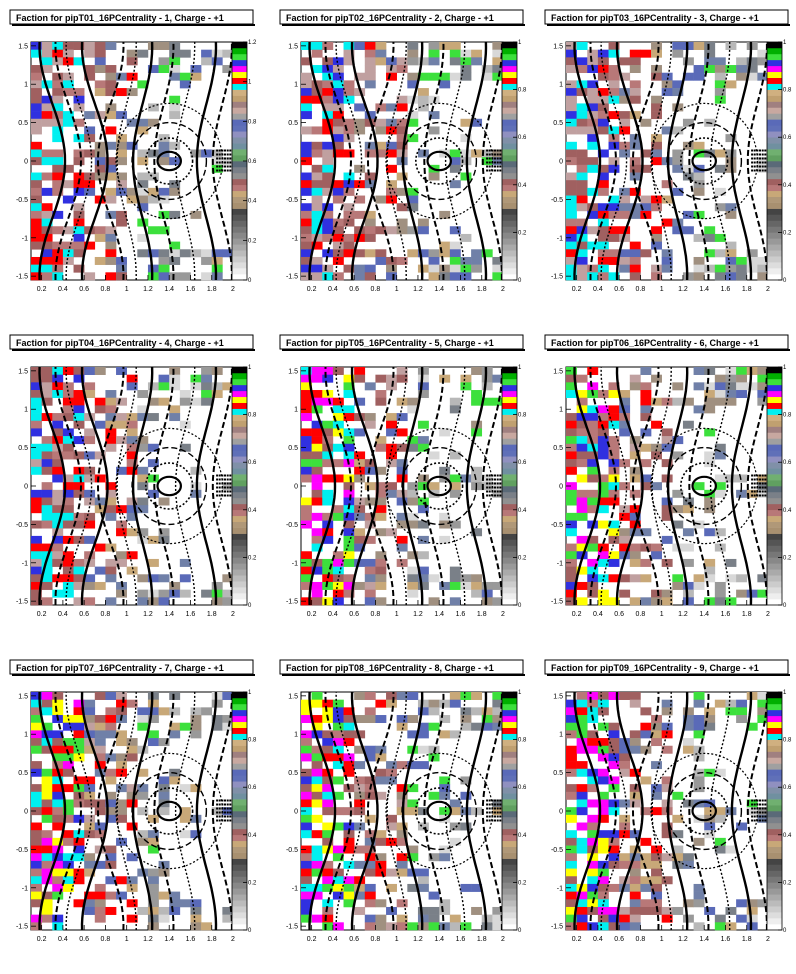 This screenshot has width=796, height=974. I want to click on contour-loop, so click(704, 811).